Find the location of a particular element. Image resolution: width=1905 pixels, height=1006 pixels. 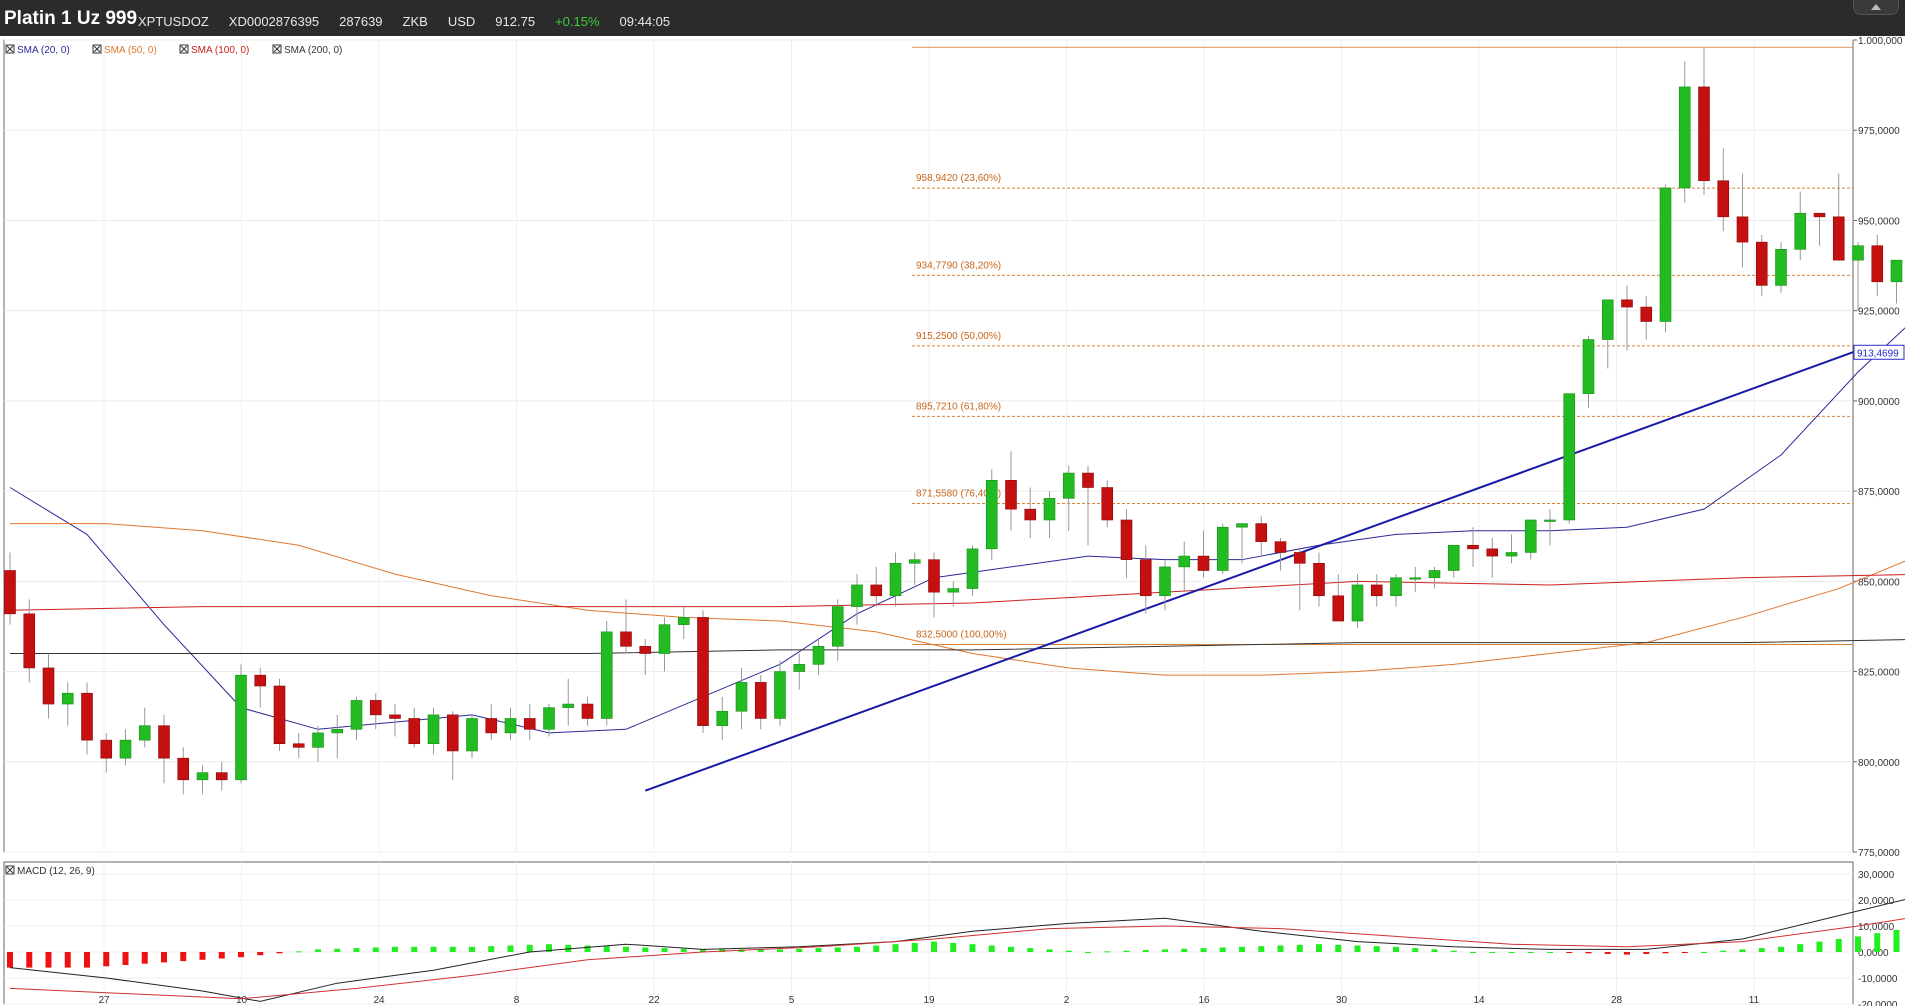

legend-entry-1: SMA (50, 0) is located at coordinates (130, 50).